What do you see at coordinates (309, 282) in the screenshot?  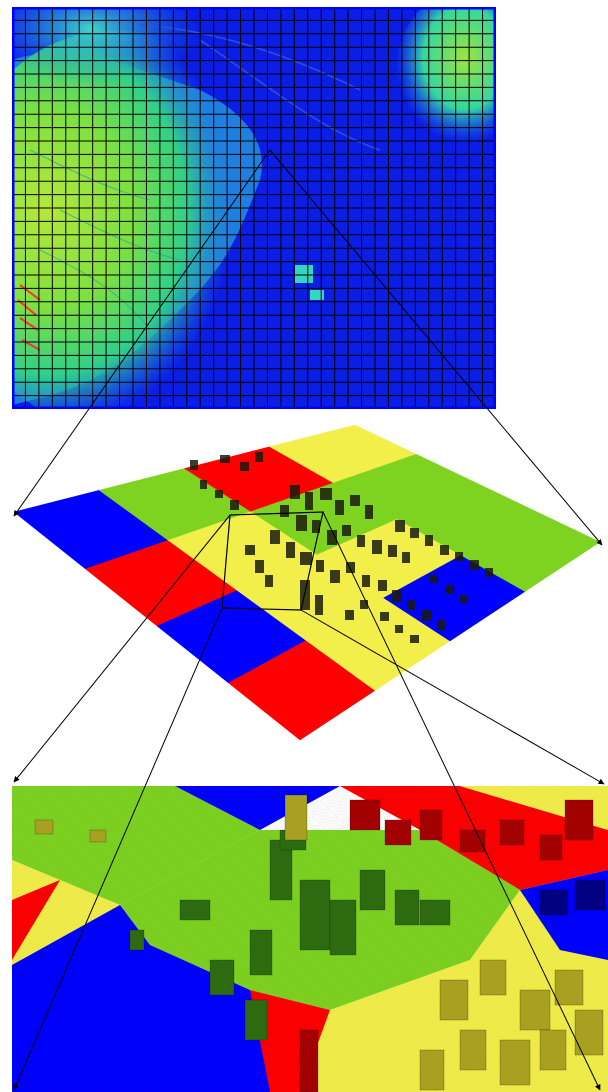 I see `elevation-patch` at bounding box center [309, 282].